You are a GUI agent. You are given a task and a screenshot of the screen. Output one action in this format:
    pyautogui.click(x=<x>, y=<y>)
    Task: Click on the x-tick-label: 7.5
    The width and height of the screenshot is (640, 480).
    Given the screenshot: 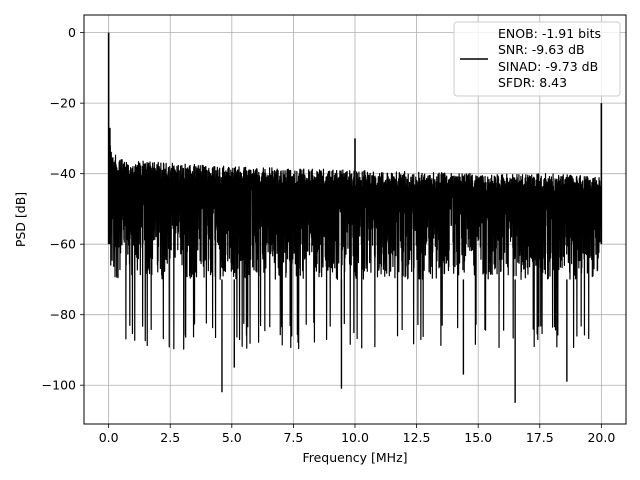 What is the action you would take?
    pyautogui.click(x=293, y=437)
    